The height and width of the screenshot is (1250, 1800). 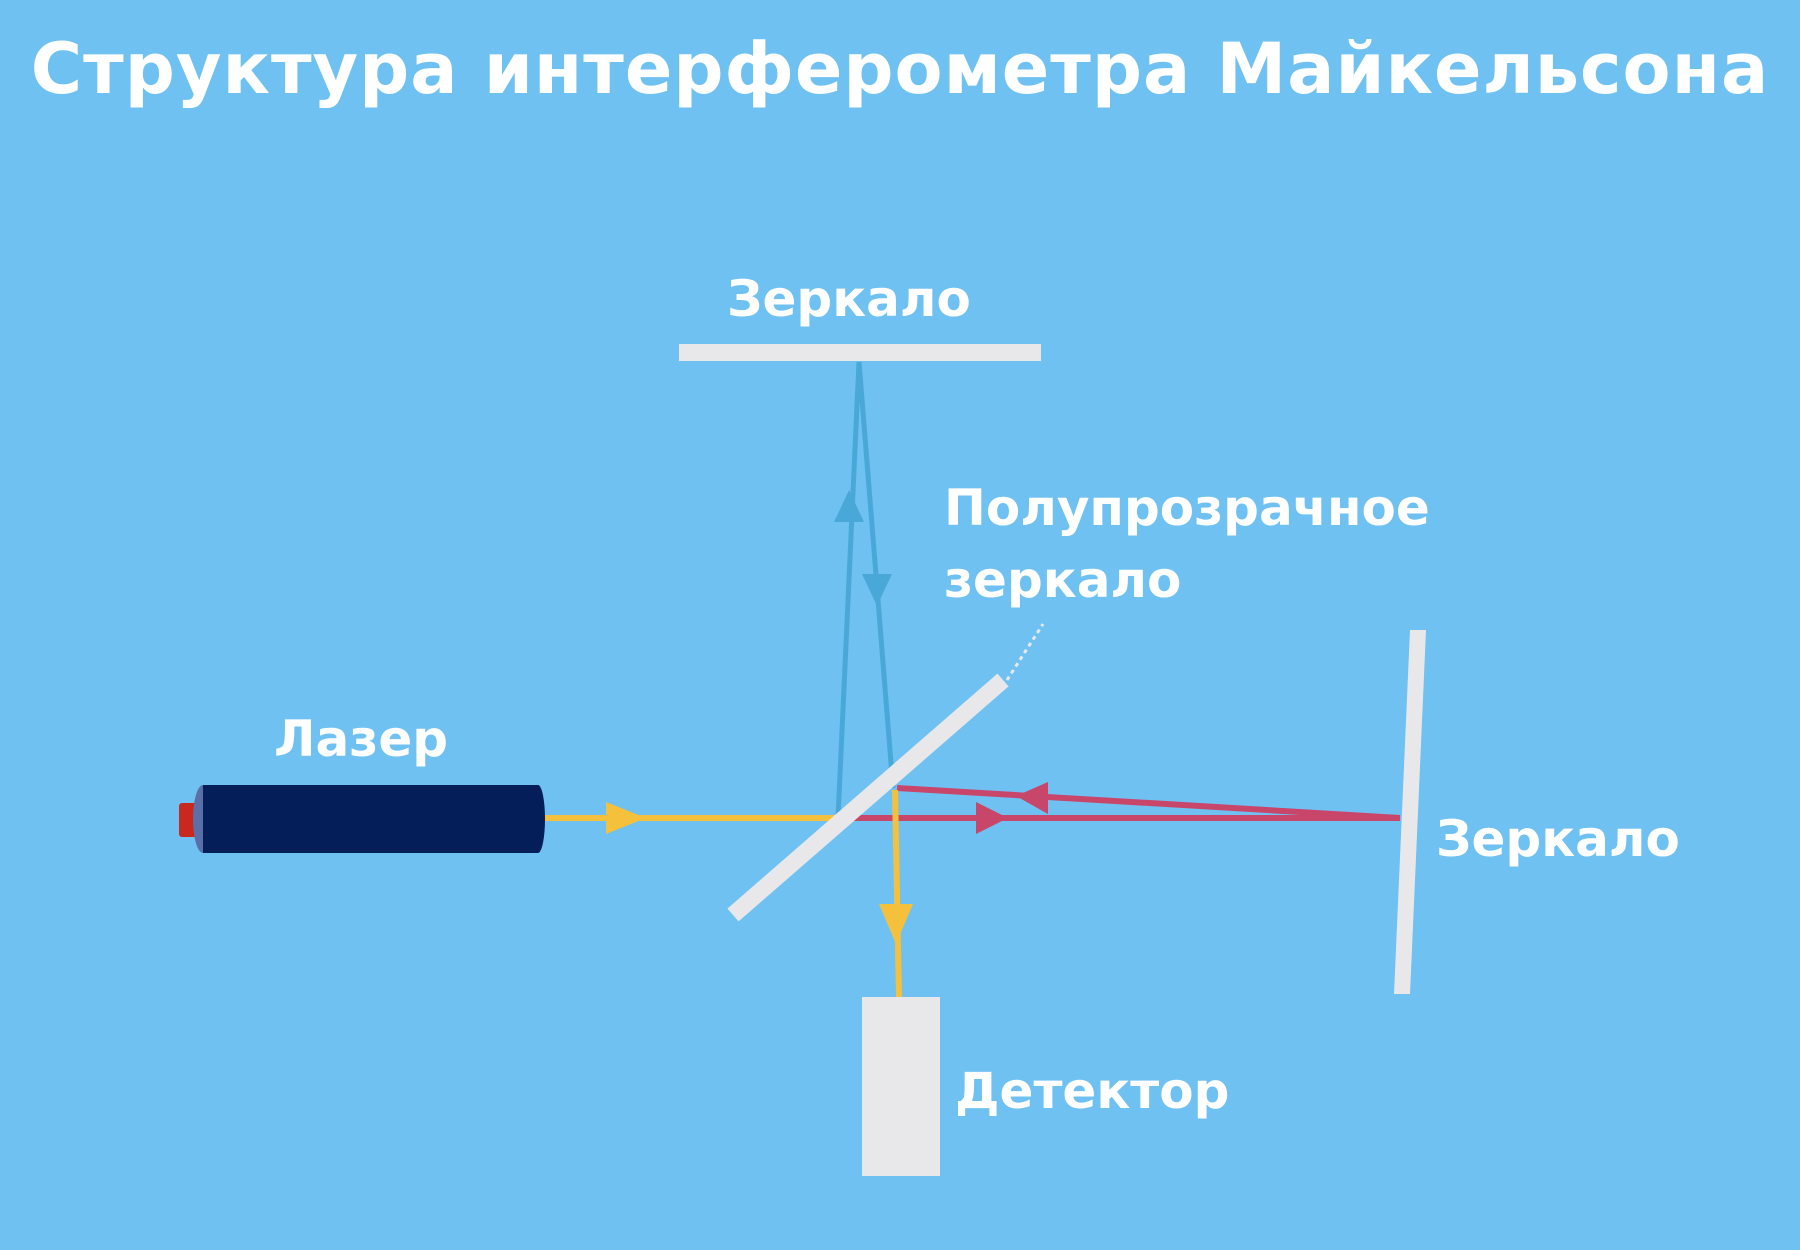 What do you see at coordinates (1063, 580) in the screenshot?
I see `beam-splitter-label-line2: зеркало` at bounding box center [1063, 580].